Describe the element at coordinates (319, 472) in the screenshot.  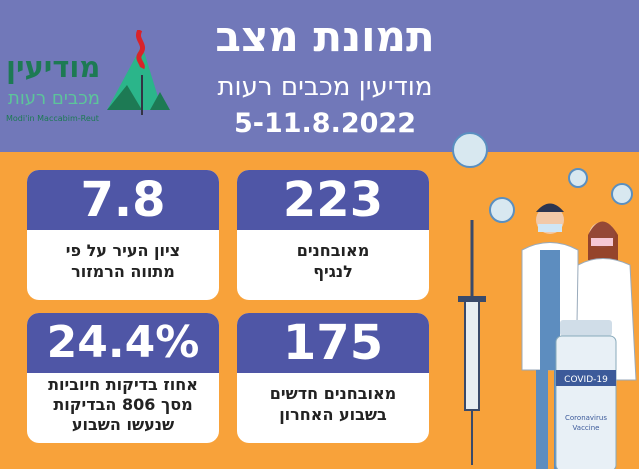
I see `bottom-strip` at that location.